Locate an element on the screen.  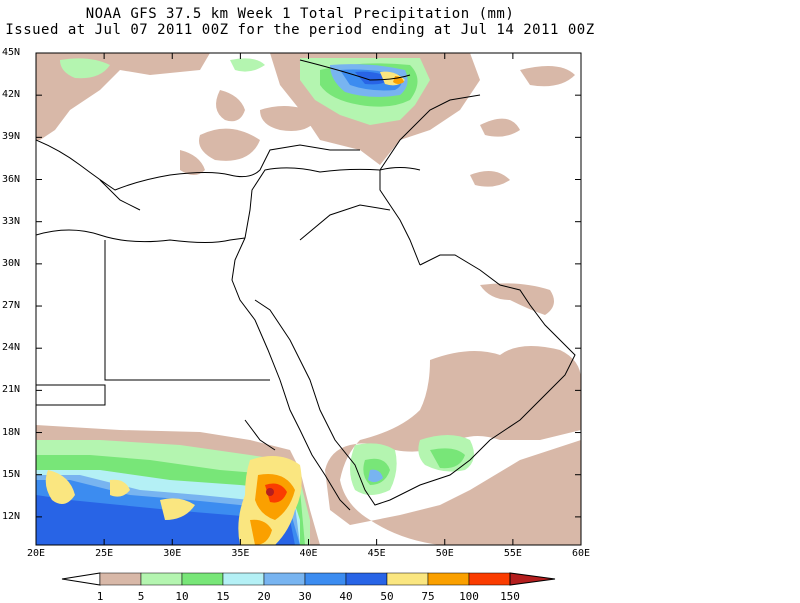
lon-label: 45E is located at coordinates (376, 553).